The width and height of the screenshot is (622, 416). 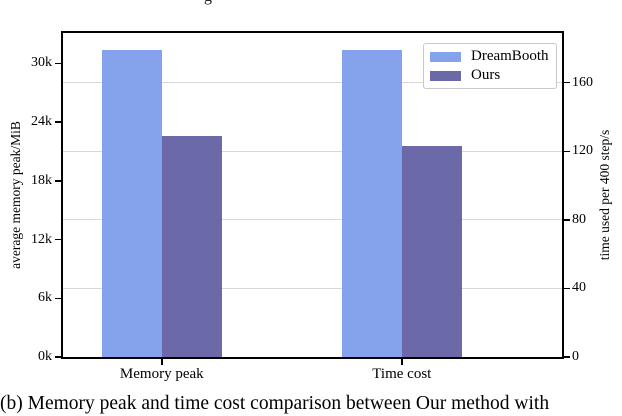 What do you see at coordinates (579, 288) in the screenshot?
I see `right-axis-tick-label: 40` at bounding box center [579, 288].